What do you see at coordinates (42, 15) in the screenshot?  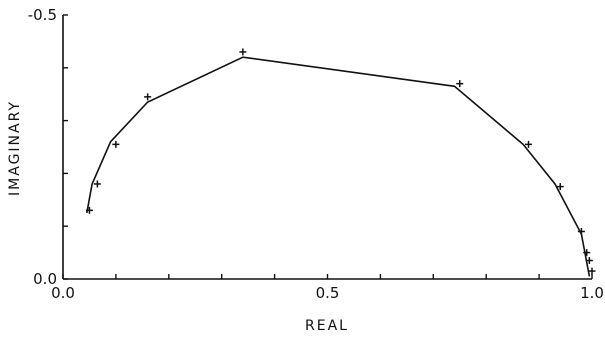 I see `y-tick-label-1: -0.5` at bounding box center [42, 15].